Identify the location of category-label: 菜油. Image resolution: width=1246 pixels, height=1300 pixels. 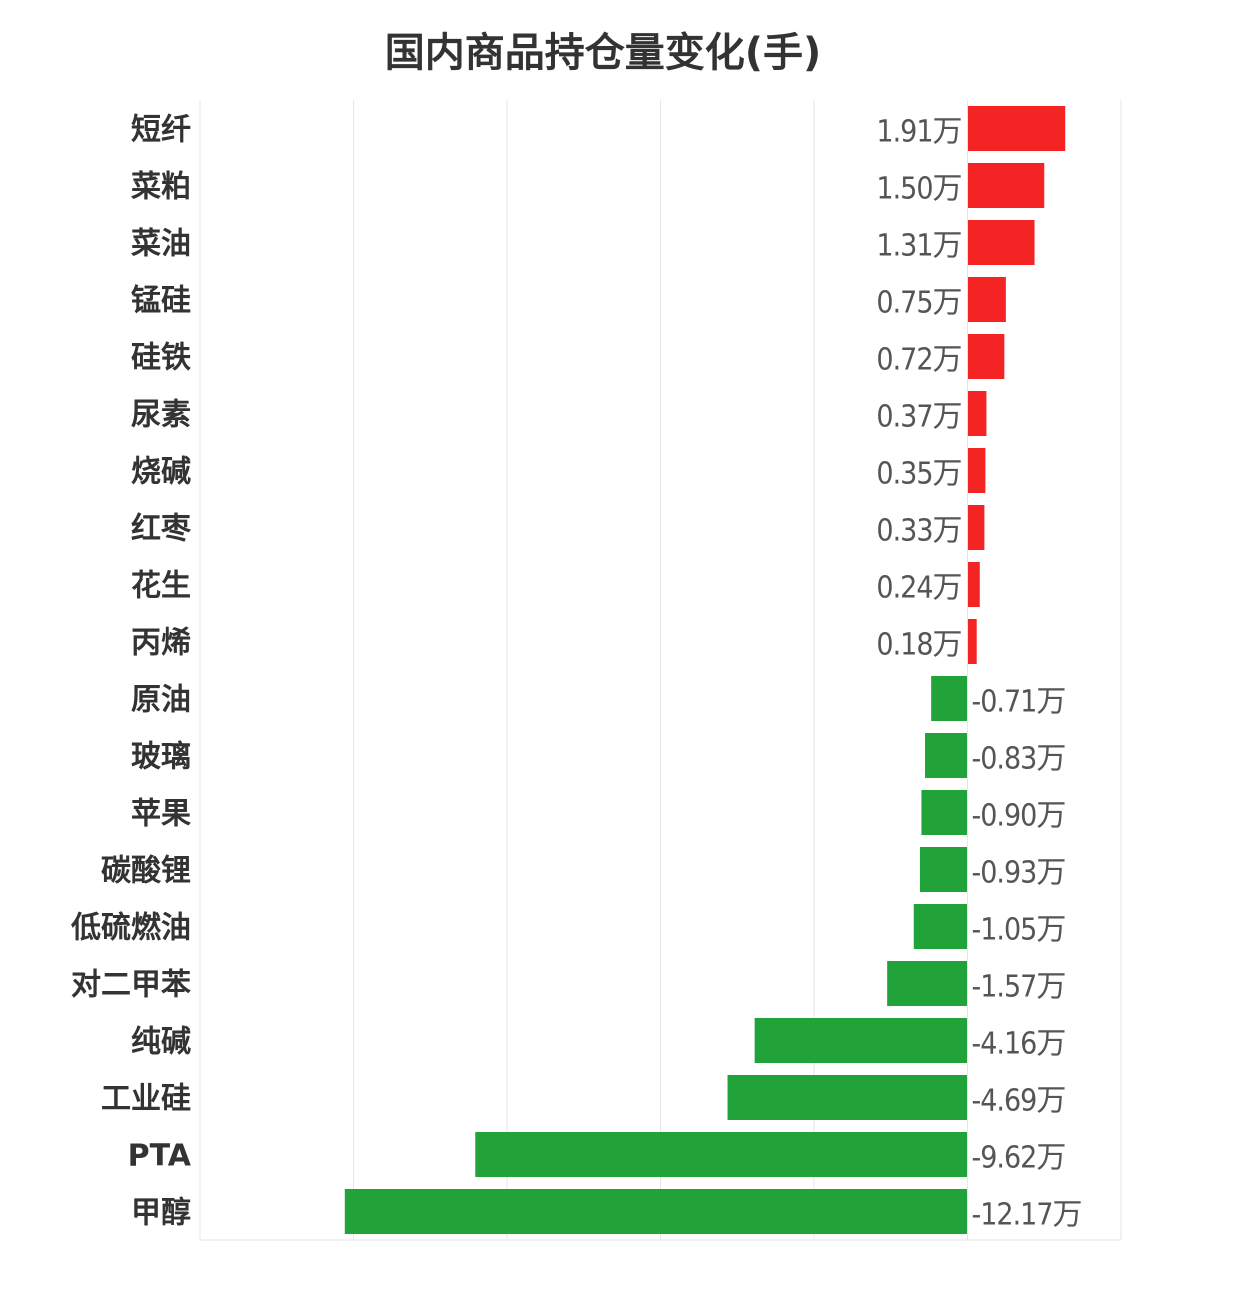
(161, 244).